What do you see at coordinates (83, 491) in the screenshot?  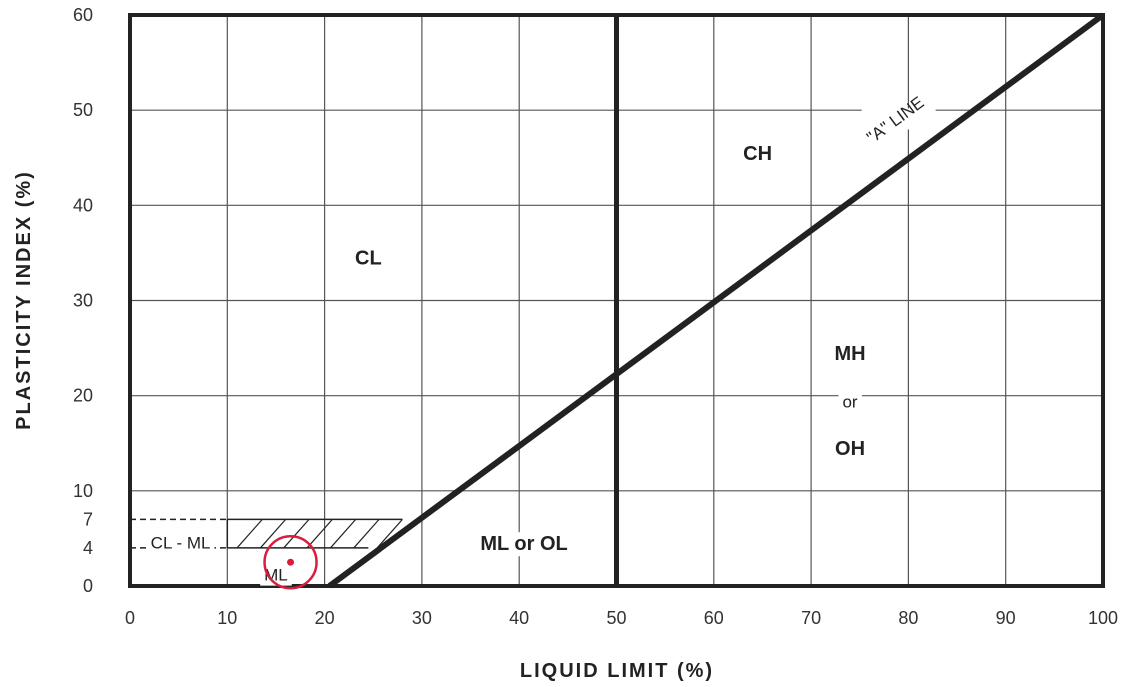 I see `y-tick-label: 10` at bounding box center [83, 491].